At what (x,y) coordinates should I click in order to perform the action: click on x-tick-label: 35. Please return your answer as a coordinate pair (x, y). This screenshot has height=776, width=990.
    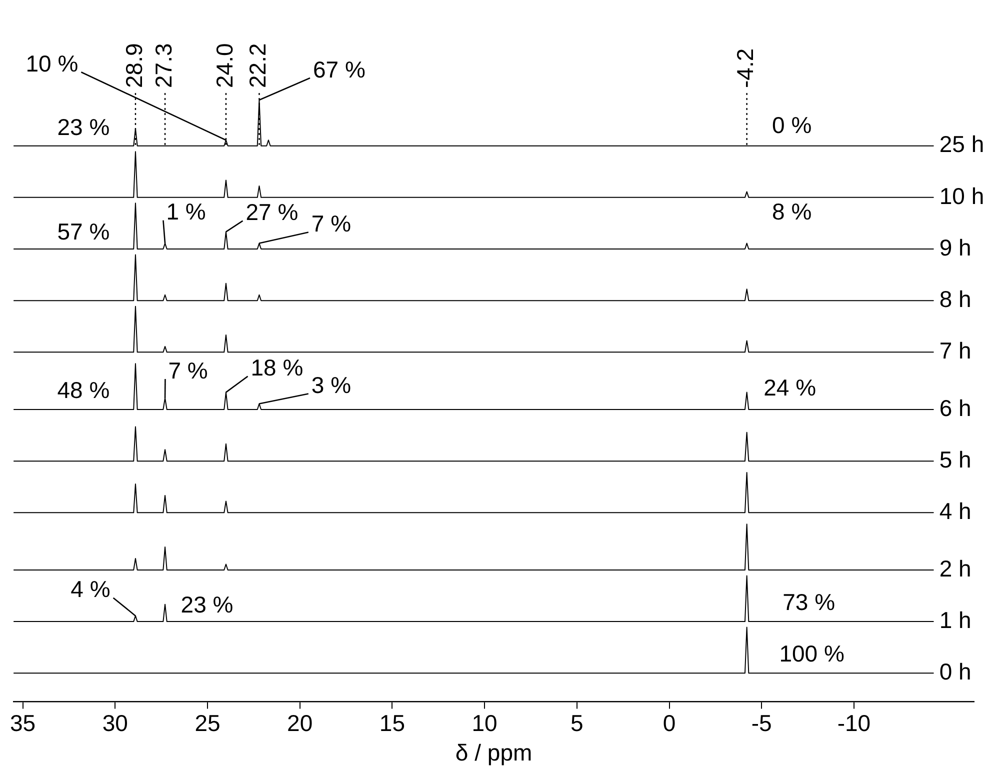
    Looking at the image, I should click on (23, 723).